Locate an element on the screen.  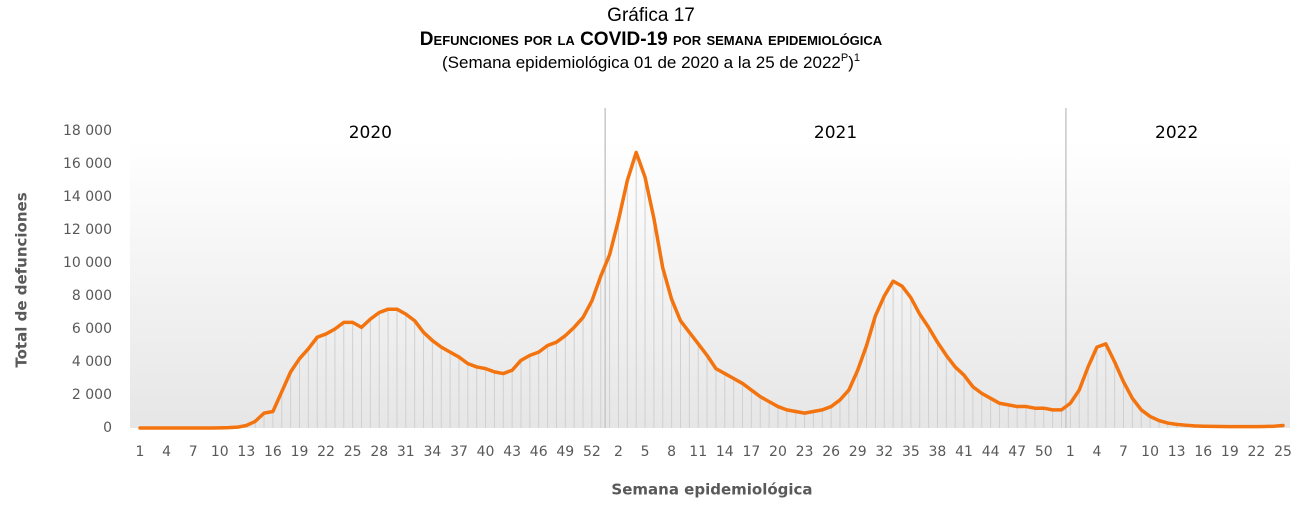
x-tick-label: 34 is located at coordinates (432, 452).